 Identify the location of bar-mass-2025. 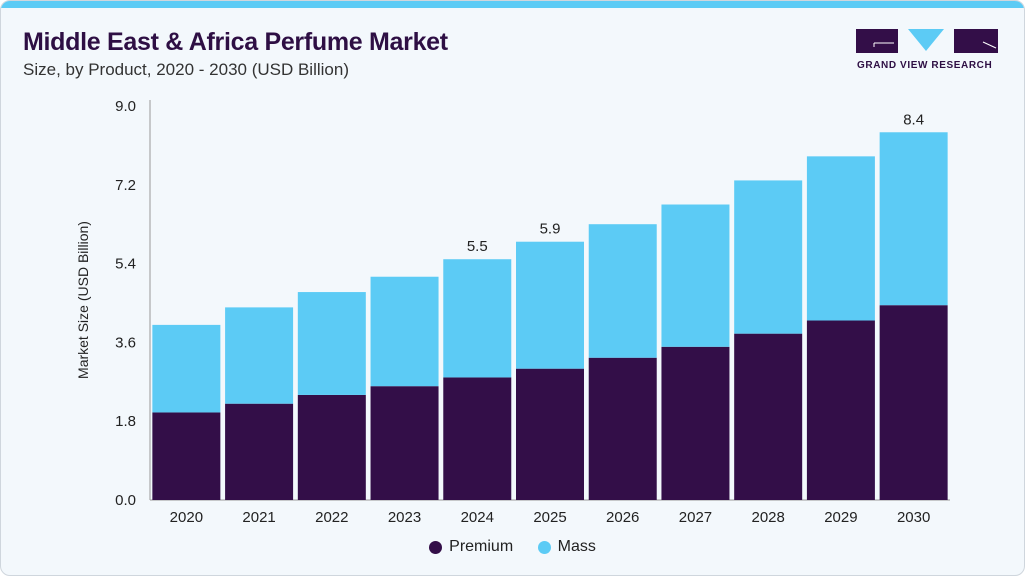
(550, 305).